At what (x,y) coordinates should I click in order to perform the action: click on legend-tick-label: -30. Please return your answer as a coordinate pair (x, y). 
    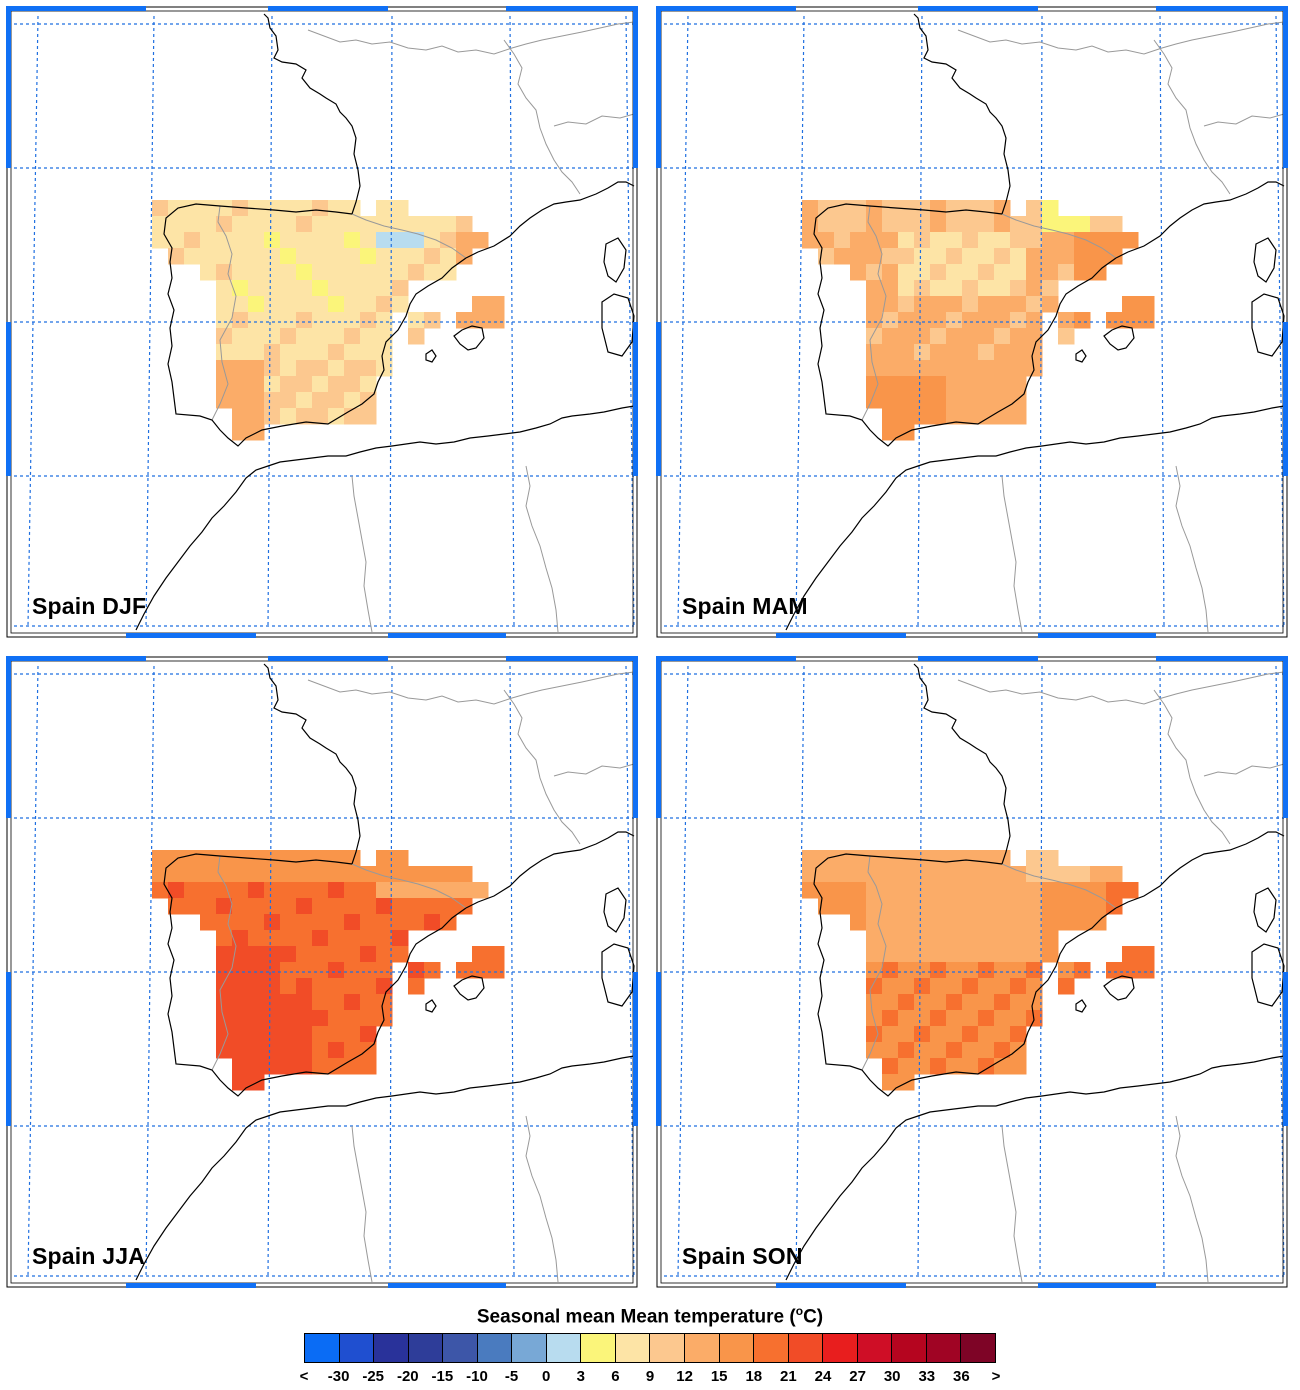
    Looking at the image, I should click on (338, 1376).